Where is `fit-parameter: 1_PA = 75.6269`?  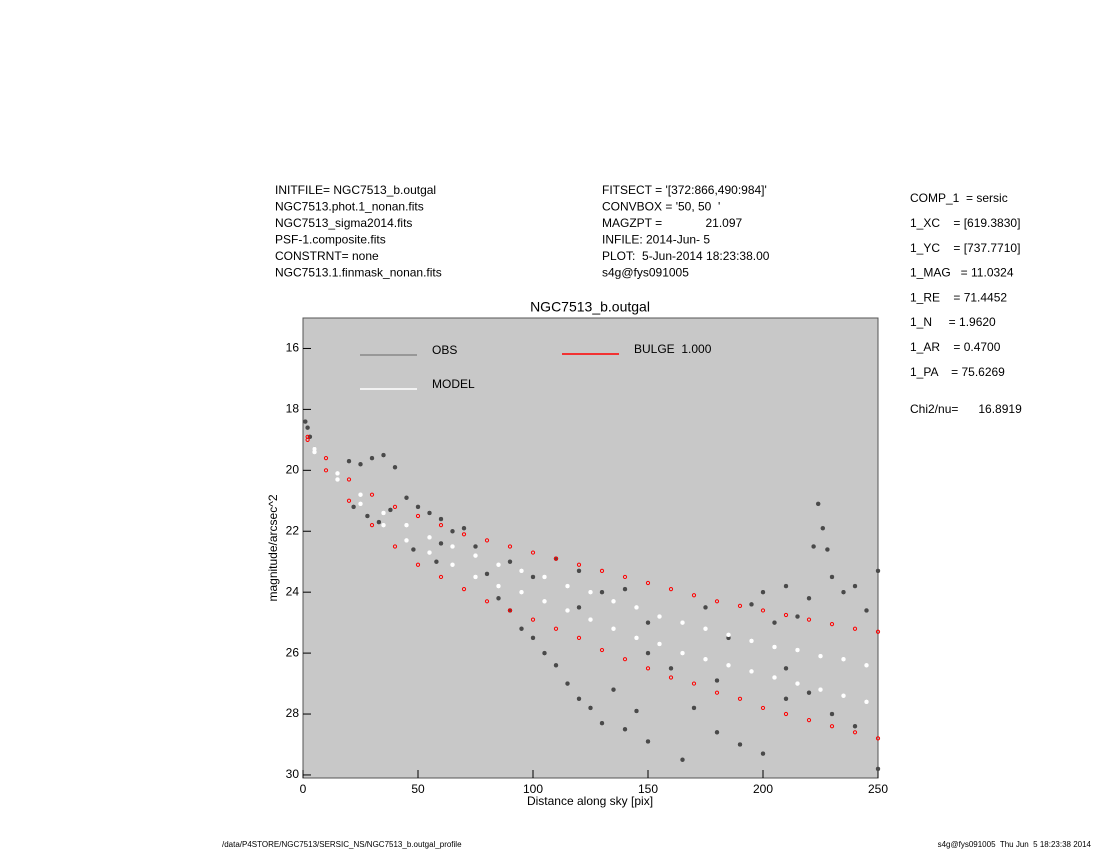
fit-parameter: 1_PA = 75.6269 is located at coordinates (957, 372).